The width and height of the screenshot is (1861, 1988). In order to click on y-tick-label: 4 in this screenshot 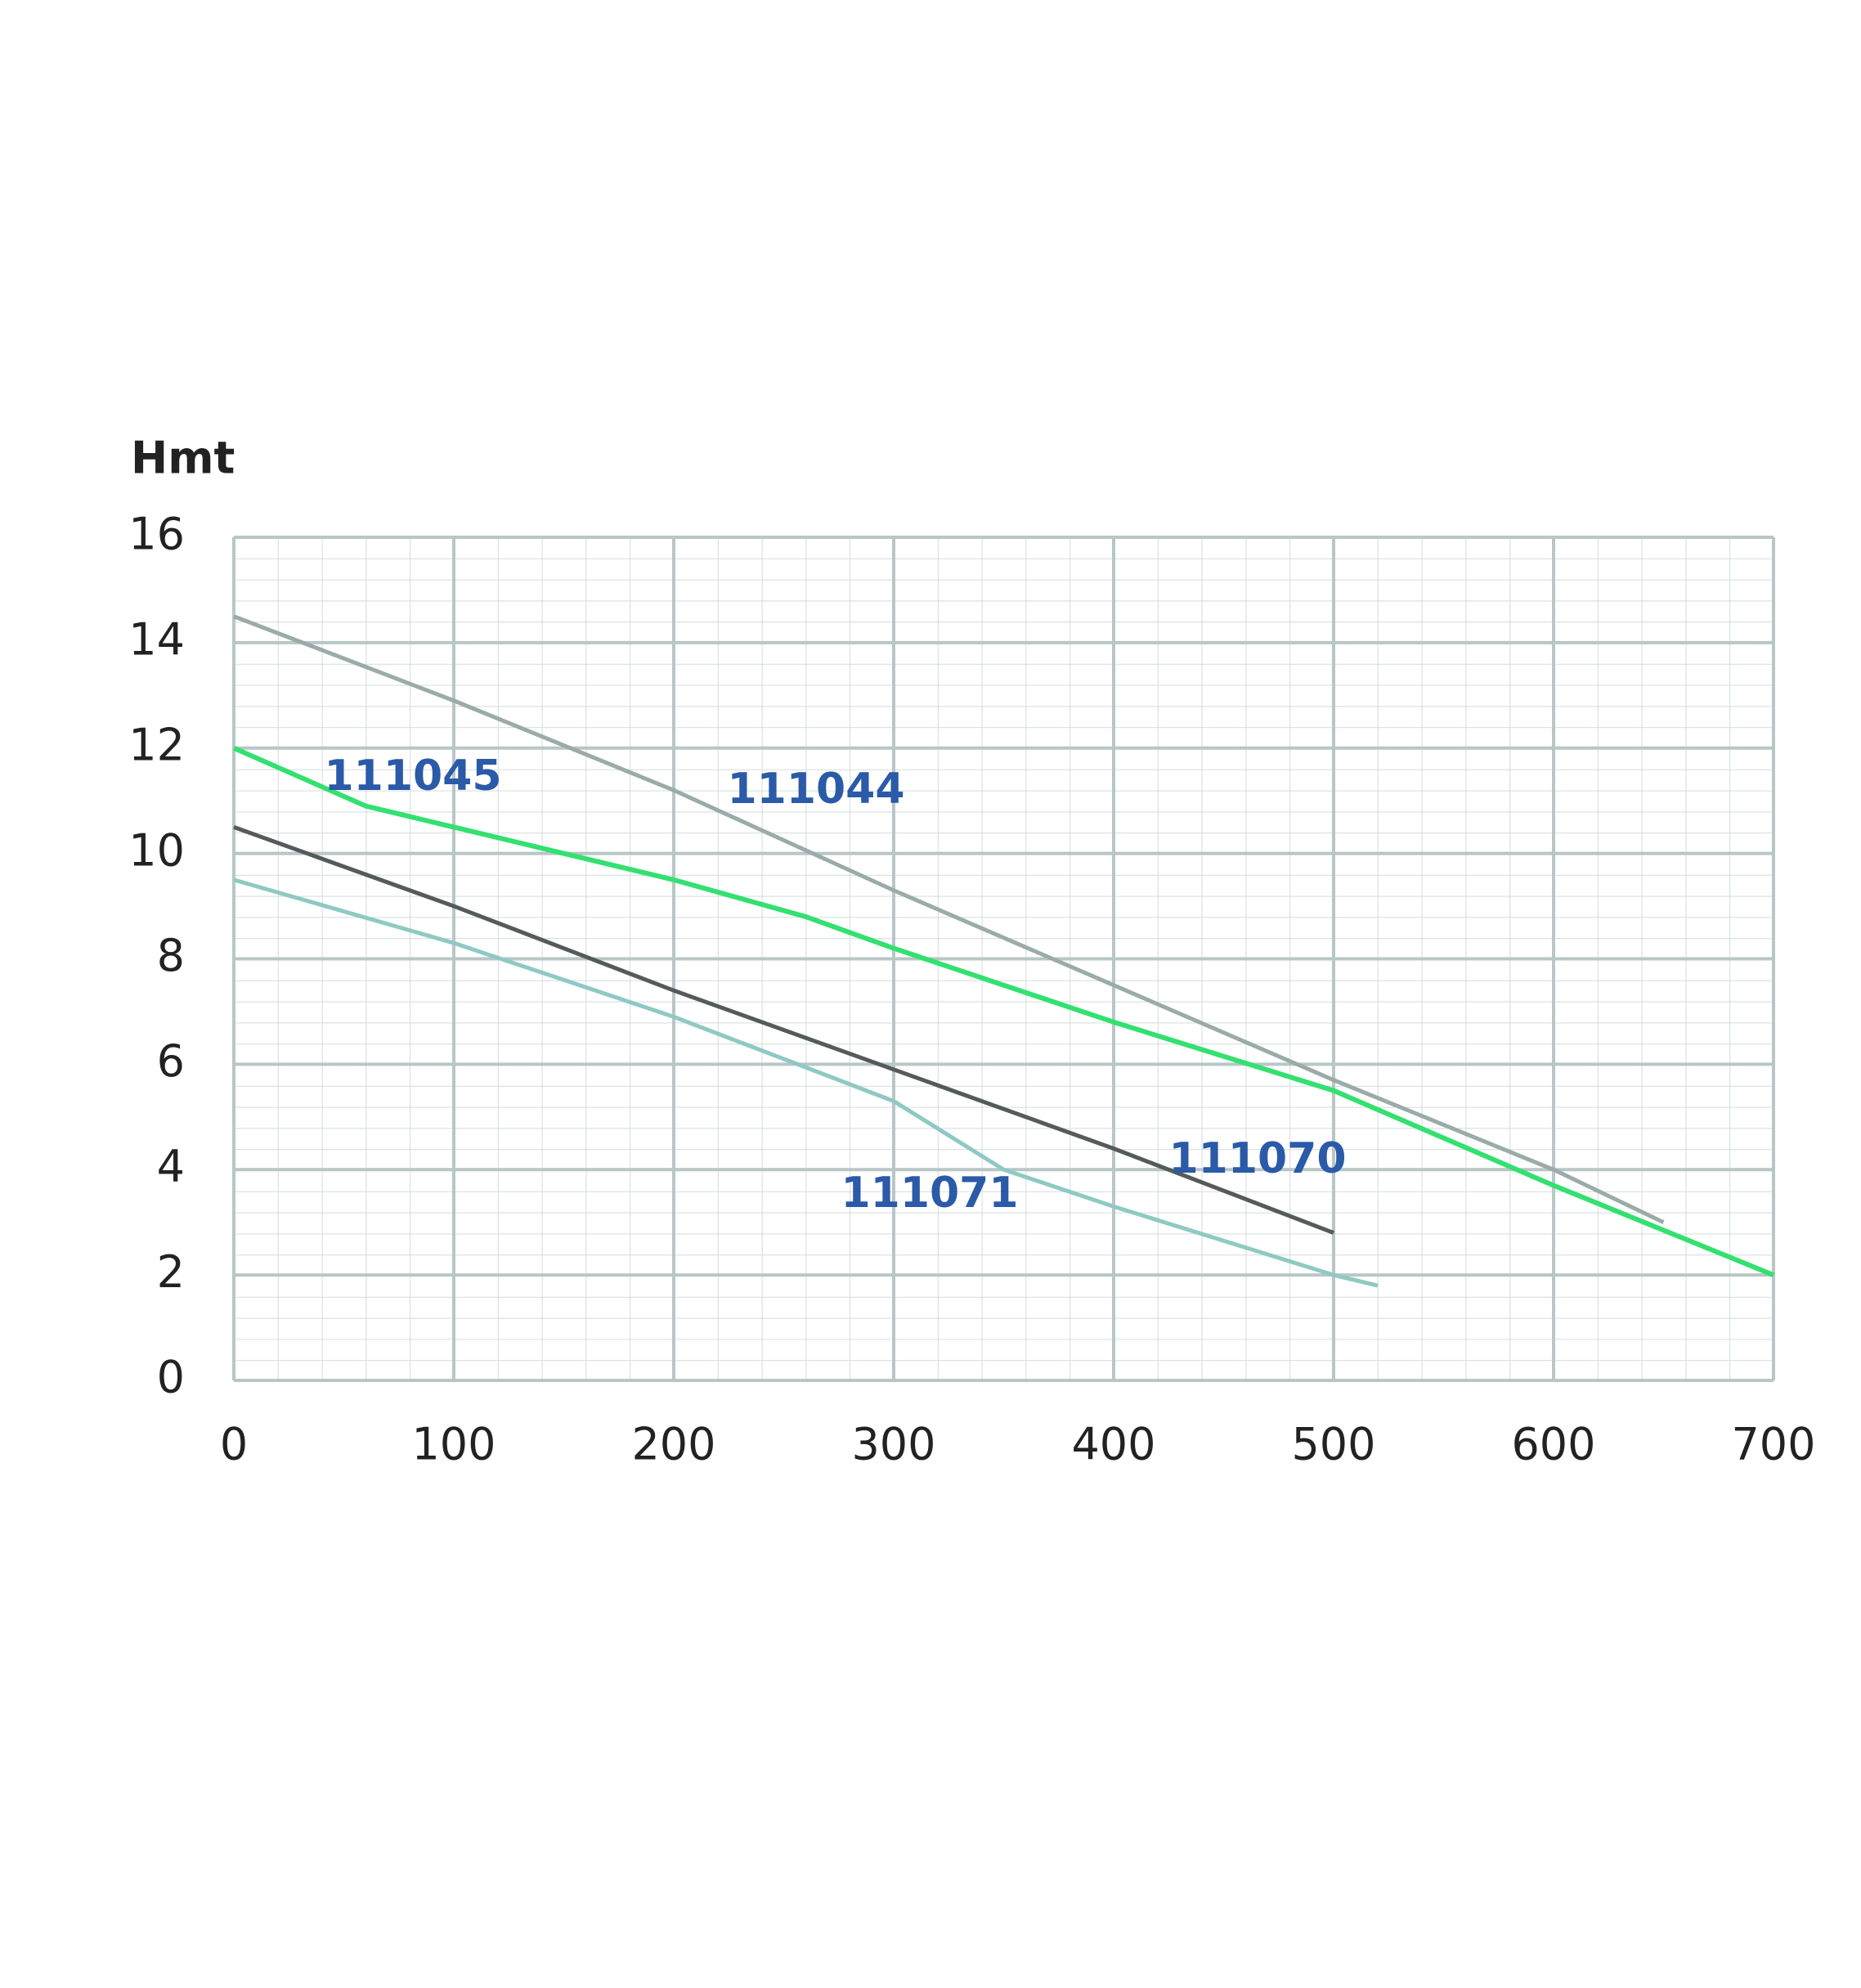, I will do `click(171, 1166)`.